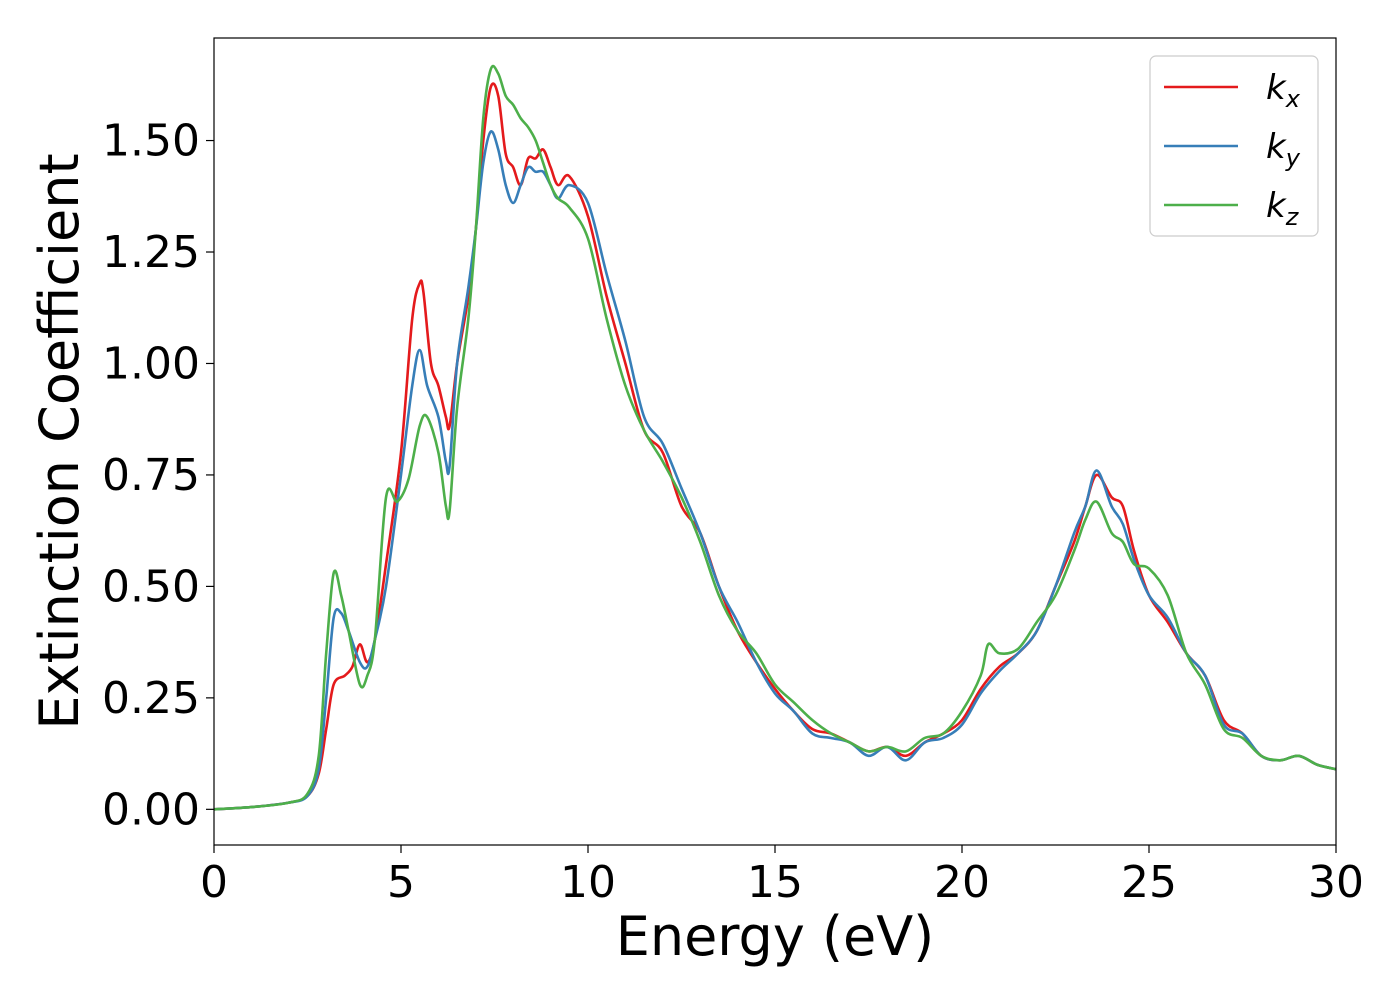 The image size is (1400, 1000). I want to click on legend-label-subscript: y, so click(1293, 158).